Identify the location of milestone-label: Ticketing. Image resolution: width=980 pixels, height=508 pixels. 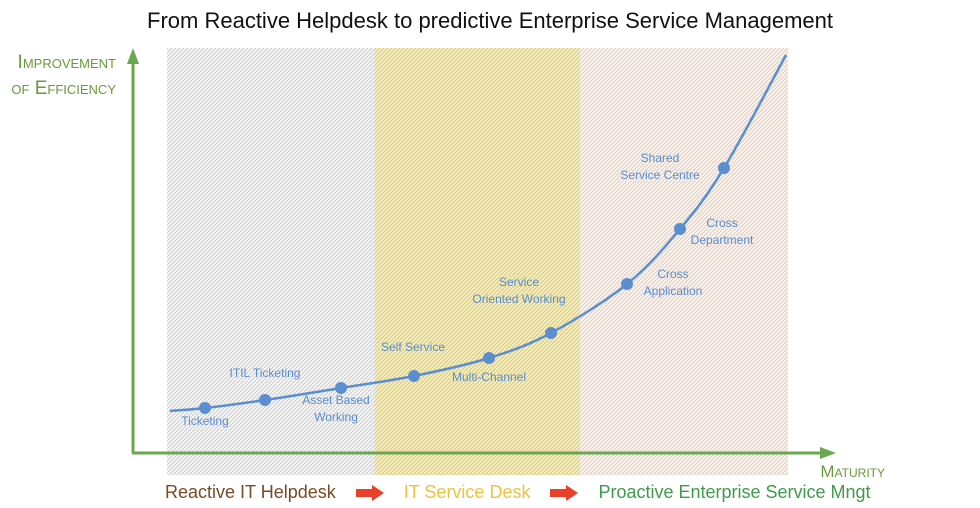
(205, 421).